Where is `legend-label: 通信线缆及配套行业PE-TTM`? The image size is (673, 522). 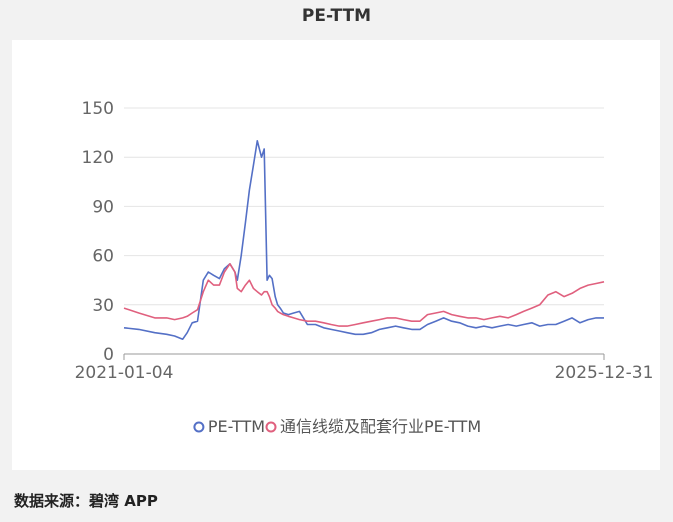 legend-label: 通信线缆及配套行业PE-TTM is located at coordinates (380, 426).